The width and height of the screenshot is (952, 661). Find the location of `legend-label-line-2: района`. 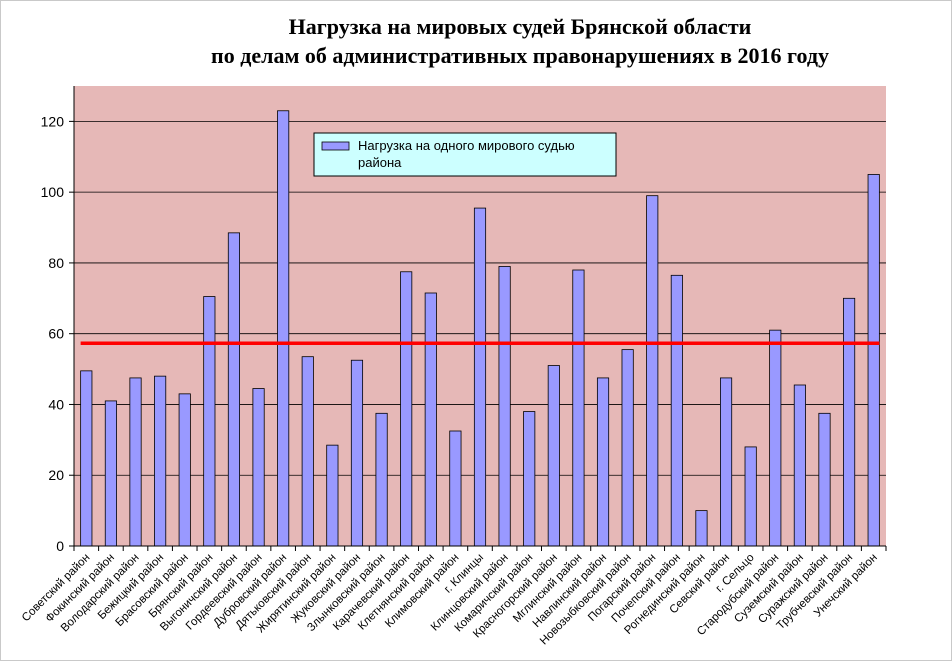

legend-label-line-2: района is located at coordinates (380, 162).